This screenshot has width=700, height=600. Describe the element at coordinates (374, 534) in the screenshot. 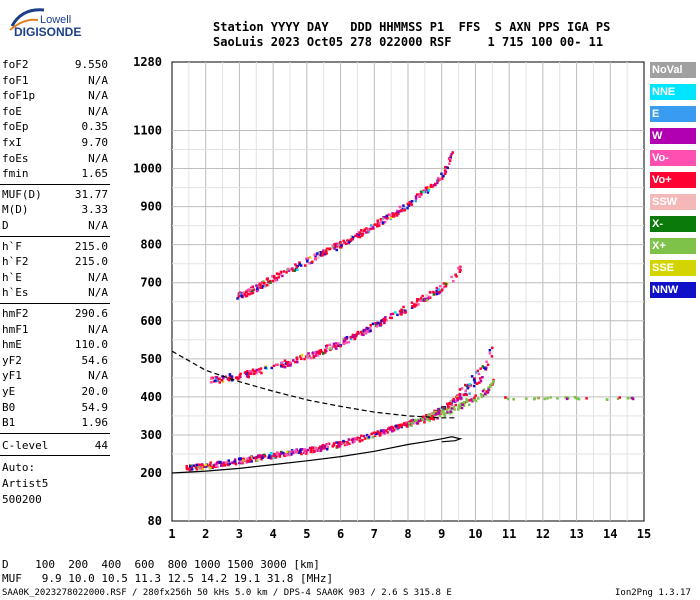

I see `x-tick-label: 7` at that location.